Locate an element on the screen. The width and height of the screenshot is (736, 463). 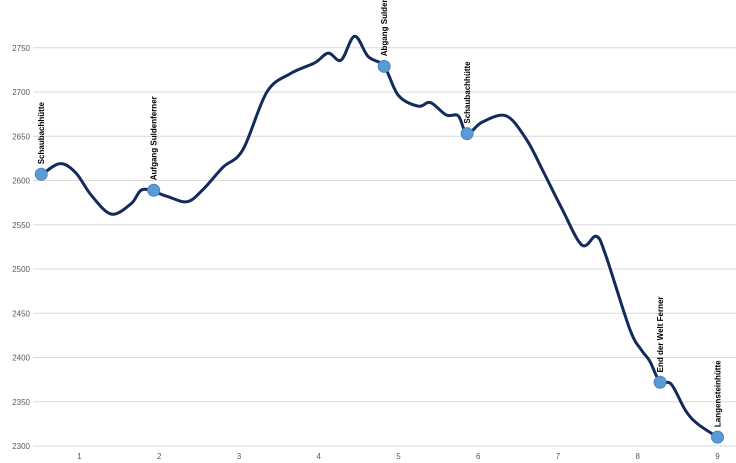
x-tick-label: 8 is located at coordinates (638, 456).